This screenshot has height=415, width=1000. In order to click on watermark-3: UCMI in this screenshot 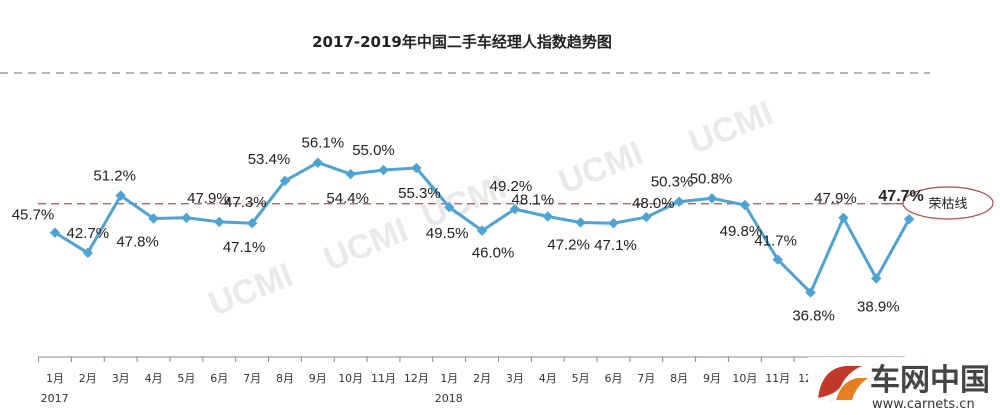, I will do `click(600, 168)`.